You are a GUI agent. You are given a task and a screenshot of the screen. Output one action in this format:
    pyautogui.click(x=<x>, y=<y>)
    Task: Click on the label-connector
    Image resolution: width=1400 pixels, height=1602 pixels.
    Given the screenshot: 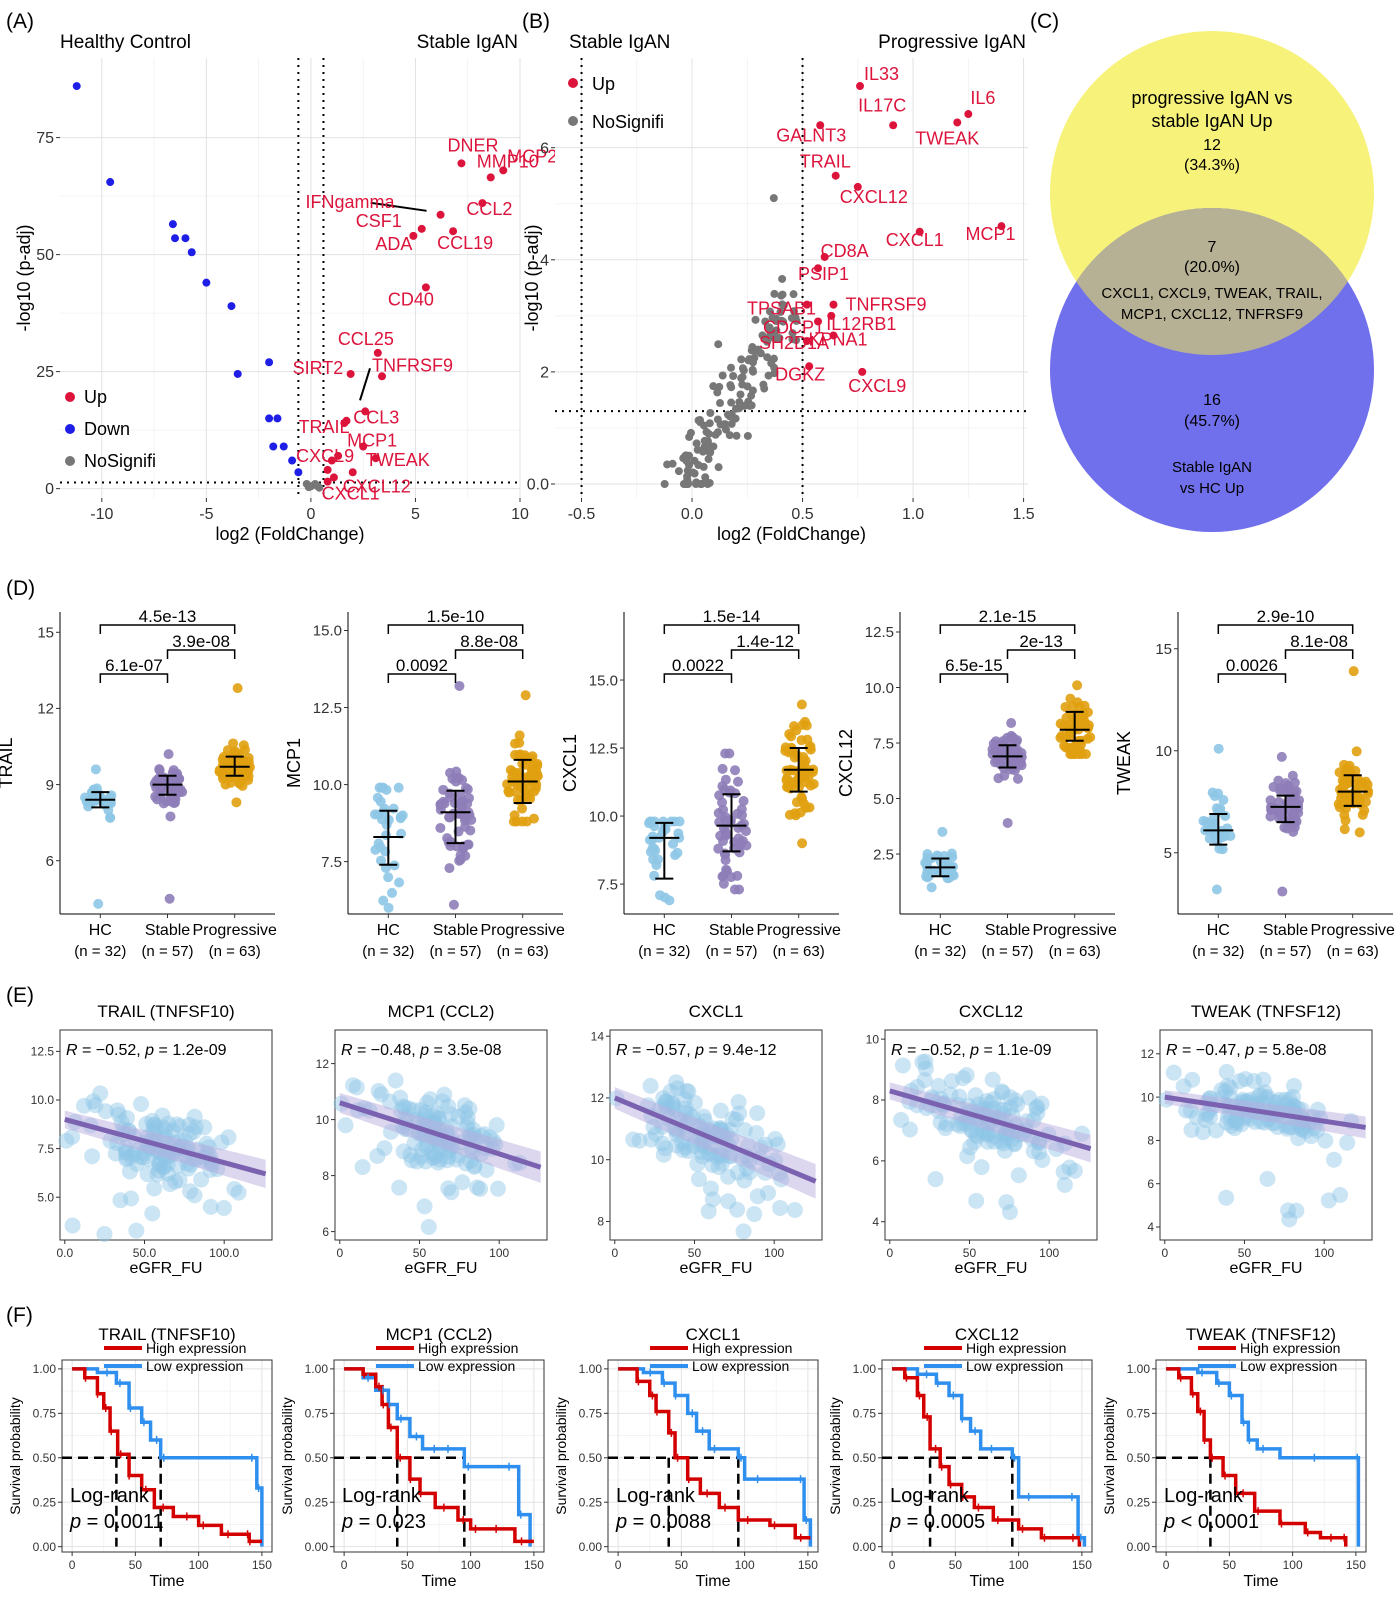 What is the action you would take?
    pyautogui.click(x=365, y=384)
    